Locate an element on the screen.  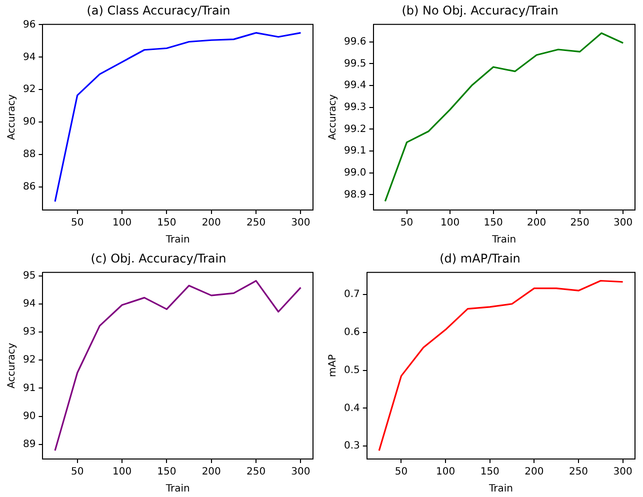
y-tick-label: 89 is located at coordinates (29, 444).